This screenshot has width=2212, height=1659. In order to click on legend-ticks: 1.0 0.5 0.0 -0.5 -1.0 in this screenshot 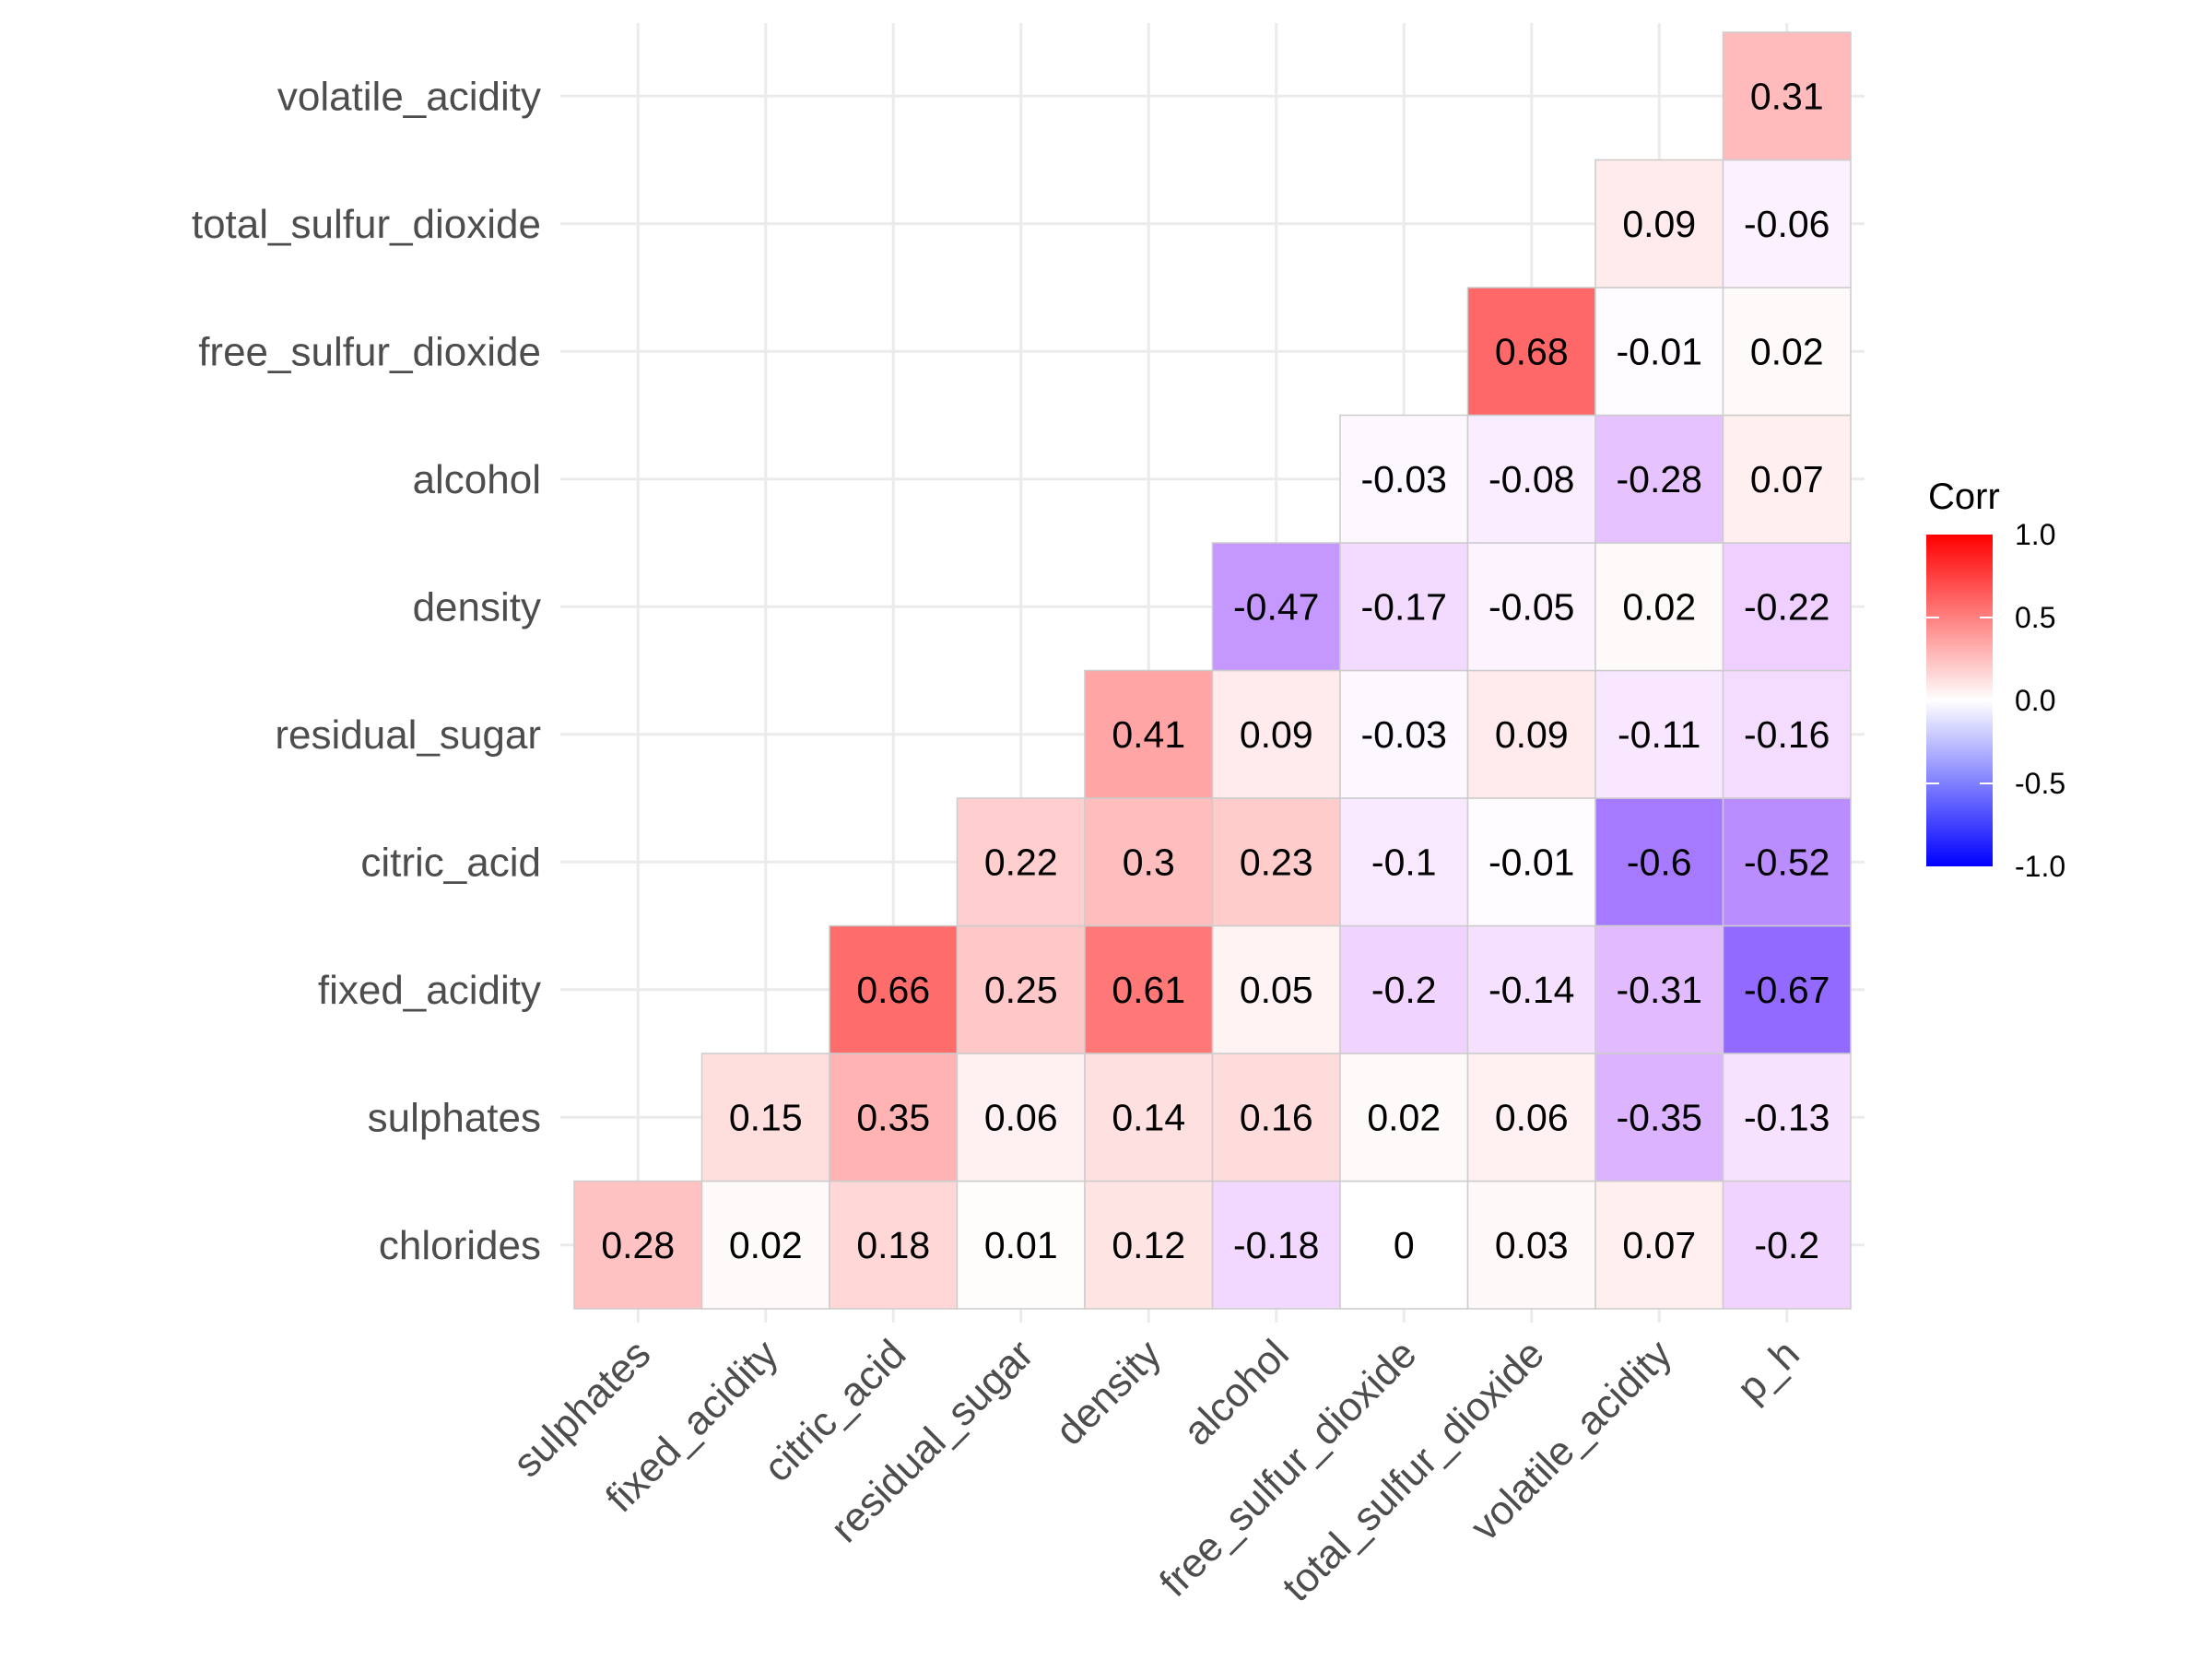, I will do `click(1995, 700)`.